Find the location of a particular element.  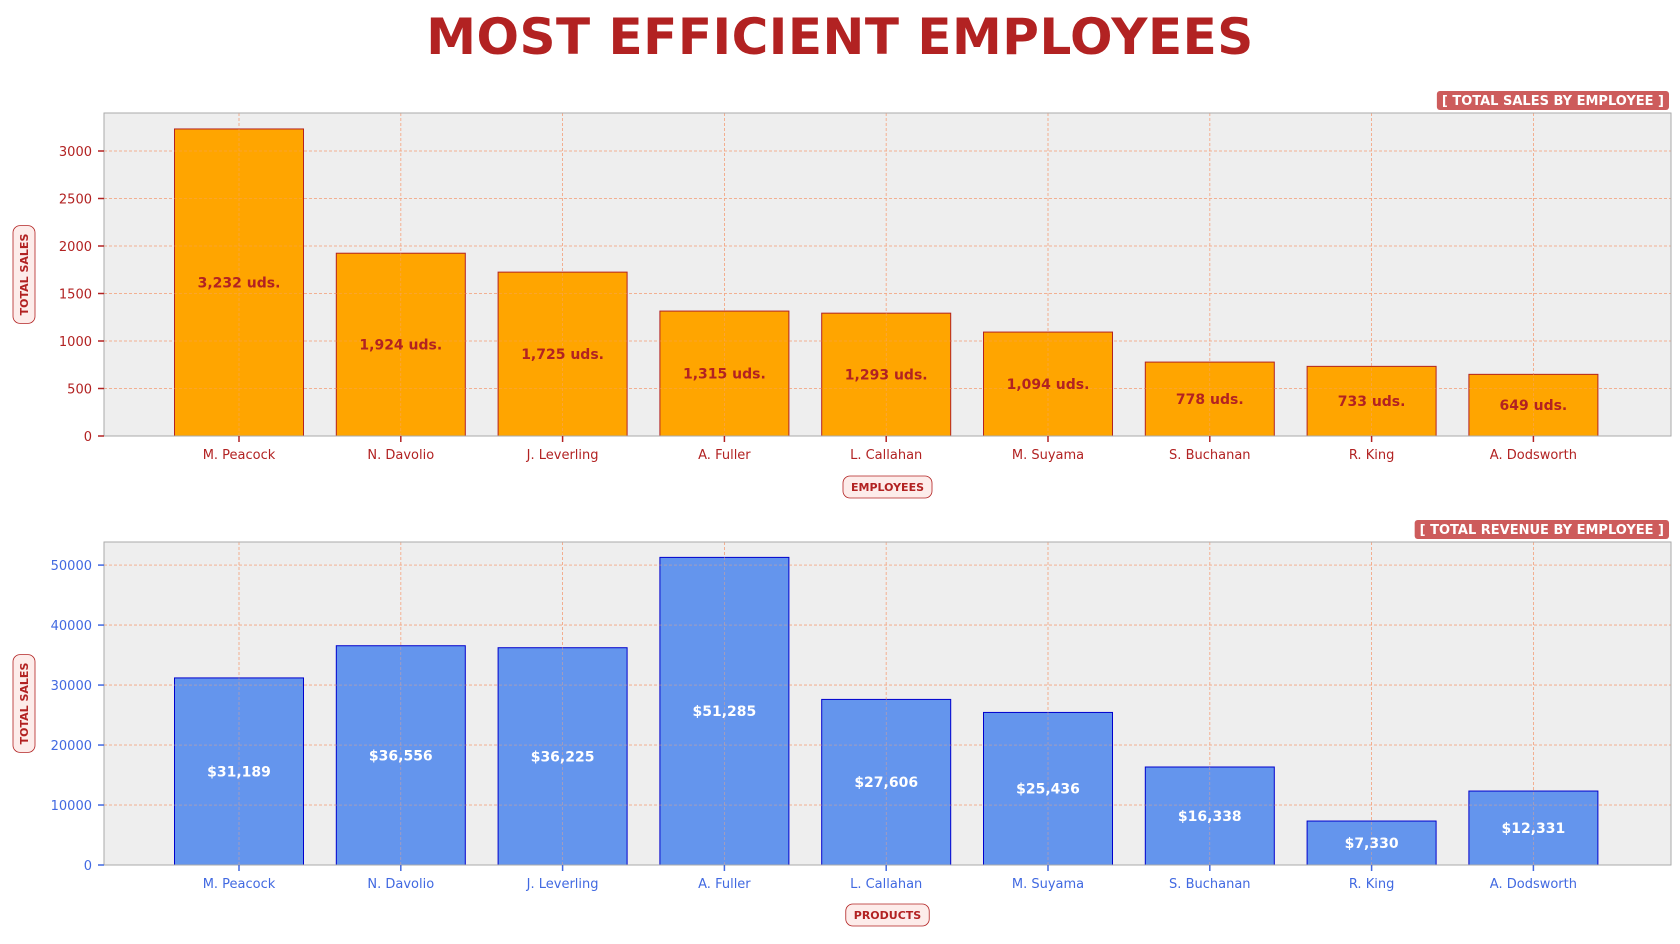

bar-data-label: 1,924 uds. is located at coordinates (400, 346).